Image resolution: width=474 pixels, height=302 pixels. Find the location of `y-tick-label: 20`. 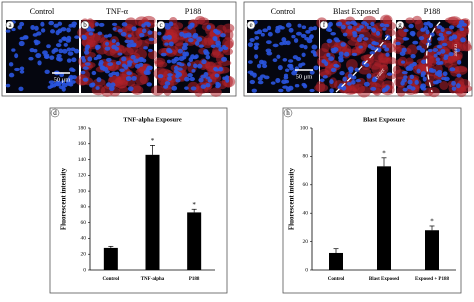

y-tick-label: 20 is located at coordinates (306, 242).